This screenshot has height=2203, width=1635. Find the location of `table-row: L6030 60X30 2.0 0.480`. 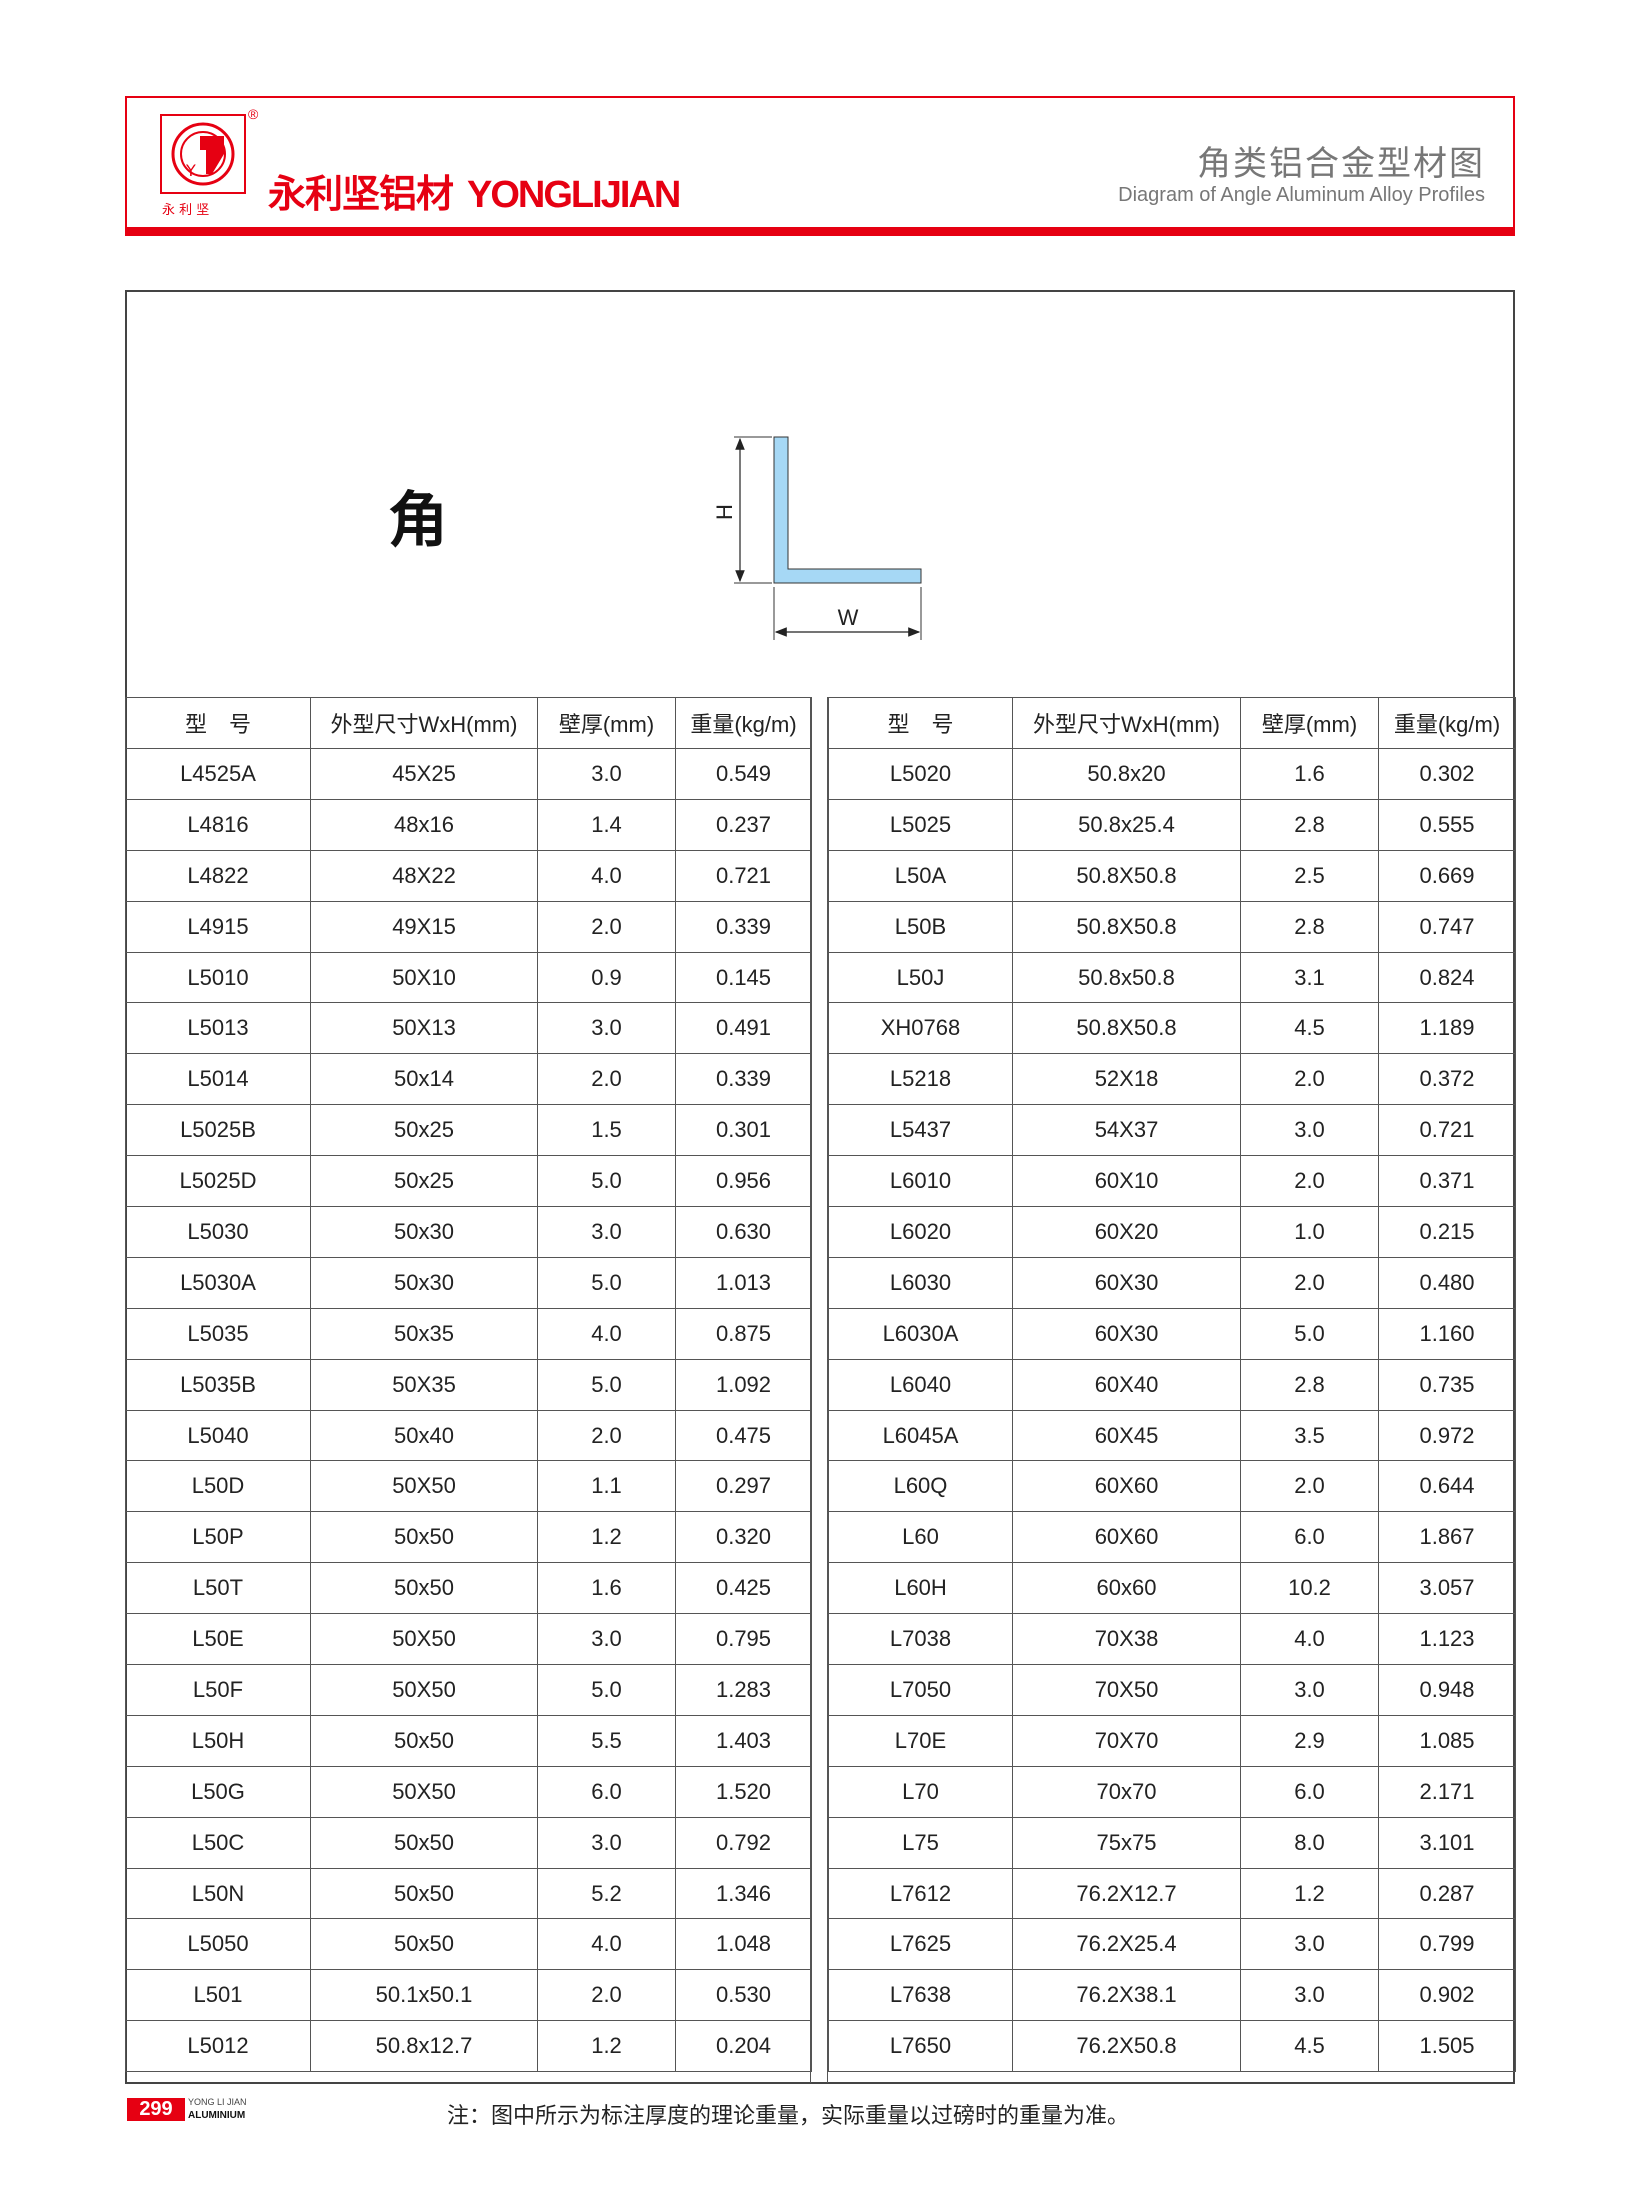

table-row: L6030 60X30 2.0 0.480 is located at coordinates (1172, 1282).